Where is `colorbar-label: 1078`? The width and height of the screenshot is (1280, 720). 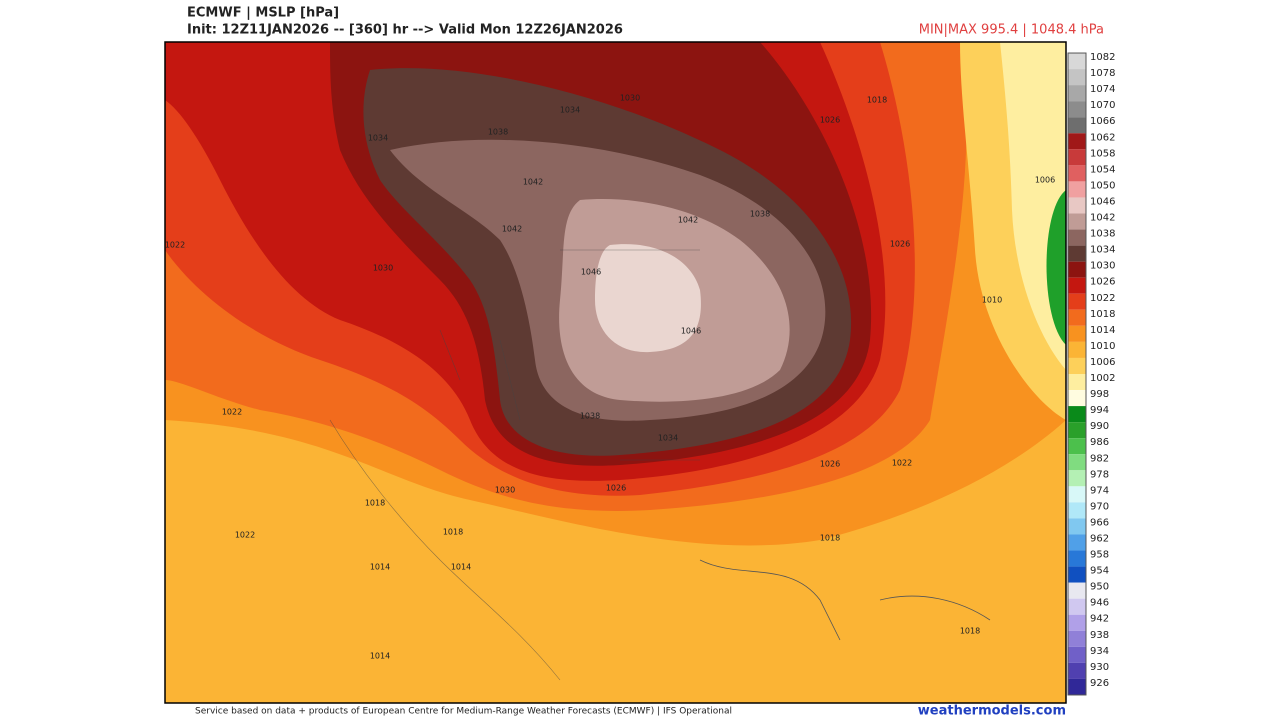
colorbar-label: 1078 is located at coordinates (1102, 73).